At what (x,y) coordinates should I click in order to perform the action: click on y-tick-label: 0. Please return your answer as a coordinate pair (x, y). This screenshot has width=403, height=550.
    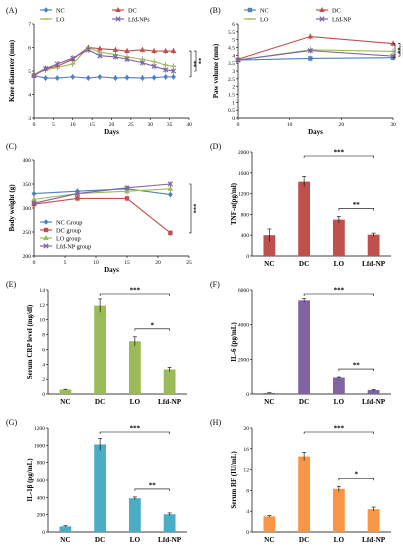
    Looking at the image, I should click on (43, 533).